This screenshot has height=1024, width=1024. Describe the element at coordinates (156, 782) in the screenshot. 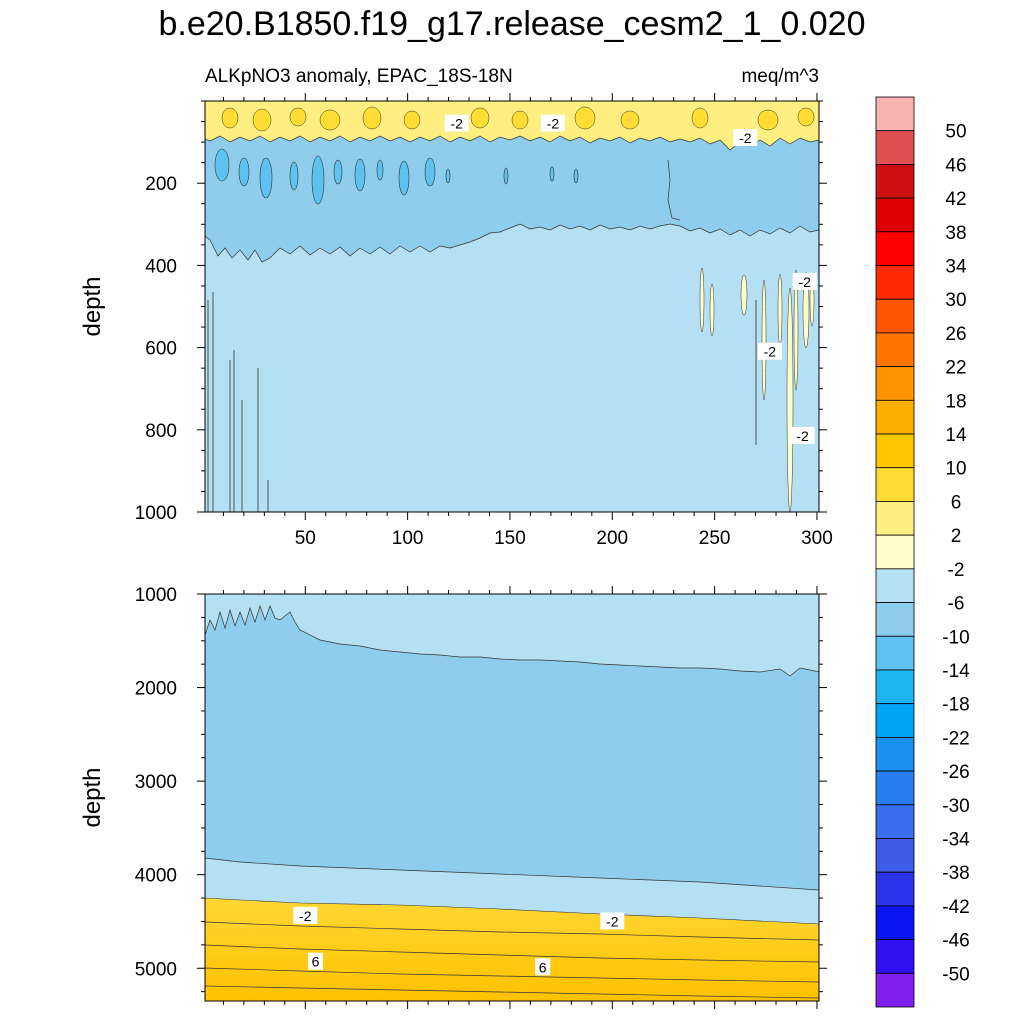

I see `y-tick-label: 3000` at that location.